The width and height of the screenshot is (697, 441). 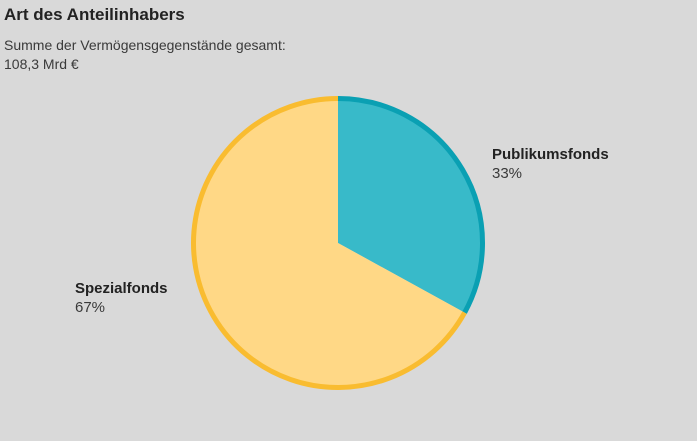 I want to click on pie-slice-rim-publikumsfonds, so click(x=411, y=205).